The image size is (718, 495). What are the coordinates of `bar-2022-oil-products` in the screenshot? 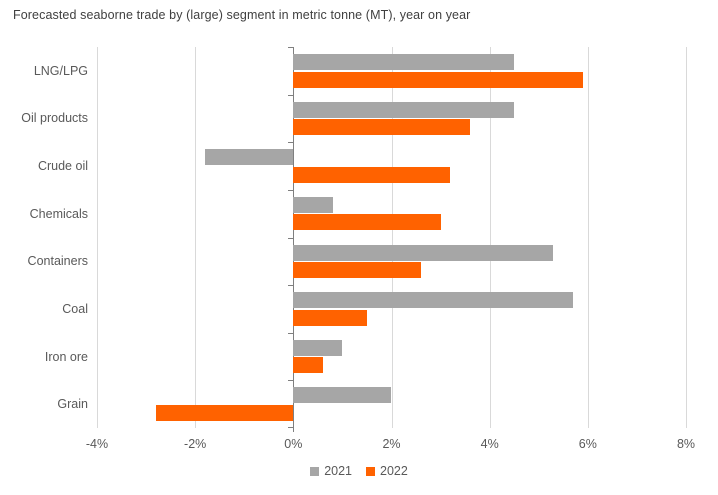 It's located at (382, 127).